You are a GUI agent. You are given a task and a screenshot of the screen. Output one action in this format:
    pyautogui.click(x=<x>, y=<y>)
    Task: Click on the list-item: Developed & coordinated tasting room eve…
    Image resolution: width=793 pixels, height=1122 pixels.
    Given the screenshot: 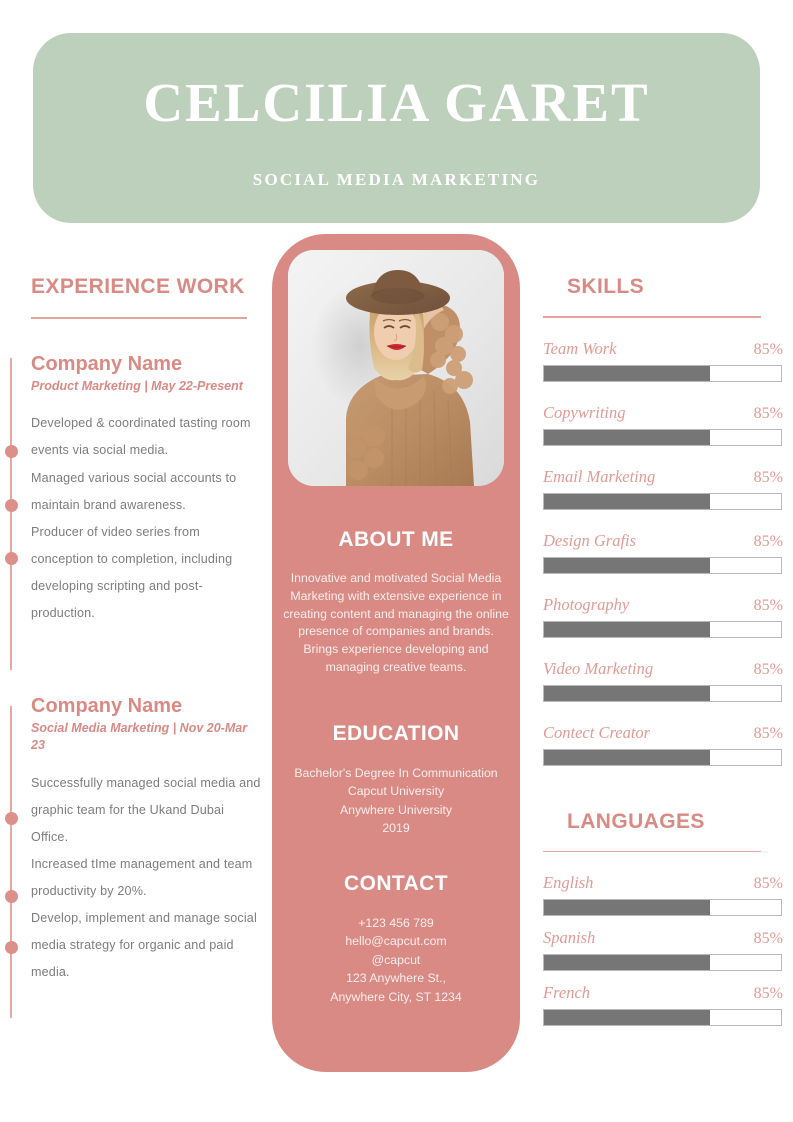 What is the action you would take?
    pyautogui.click(x=141, y=437)
    